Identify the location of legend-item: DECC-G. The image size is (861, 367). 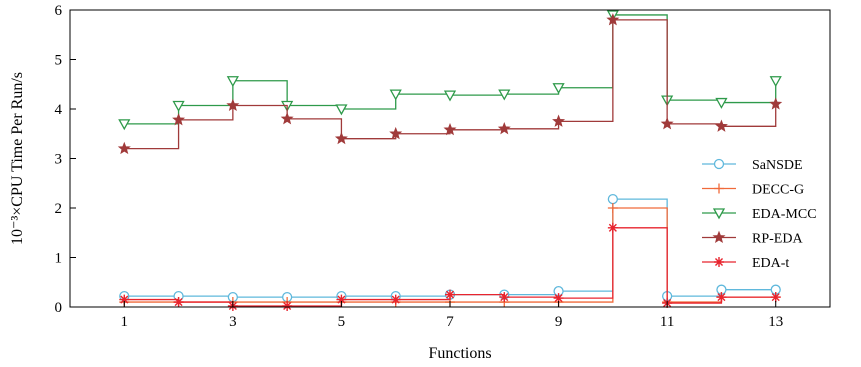
(753, 190).